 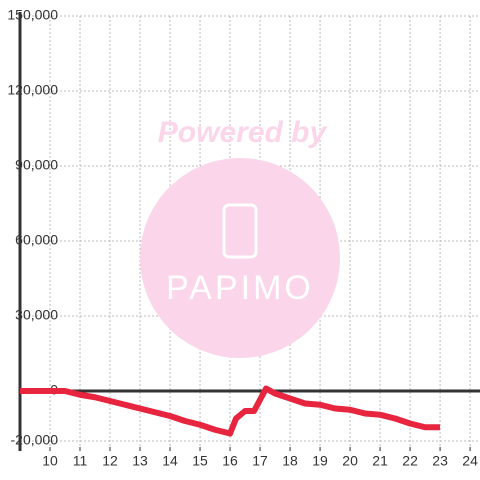 I want to click on x-tick-label: 10, so click(x=50, y=461).